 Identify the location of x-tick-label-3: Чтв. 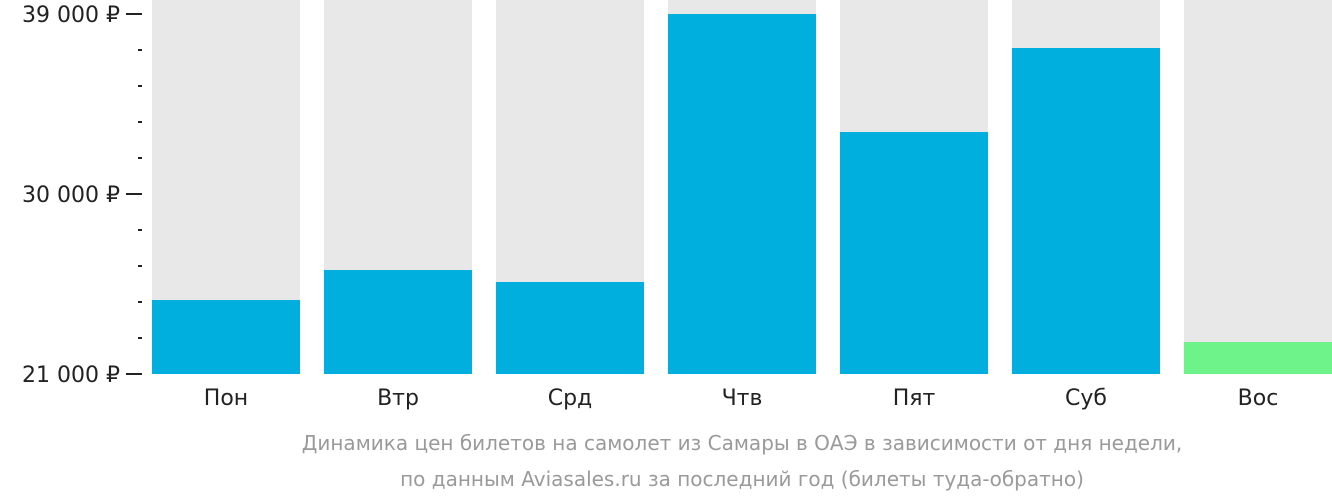
(742, 398).